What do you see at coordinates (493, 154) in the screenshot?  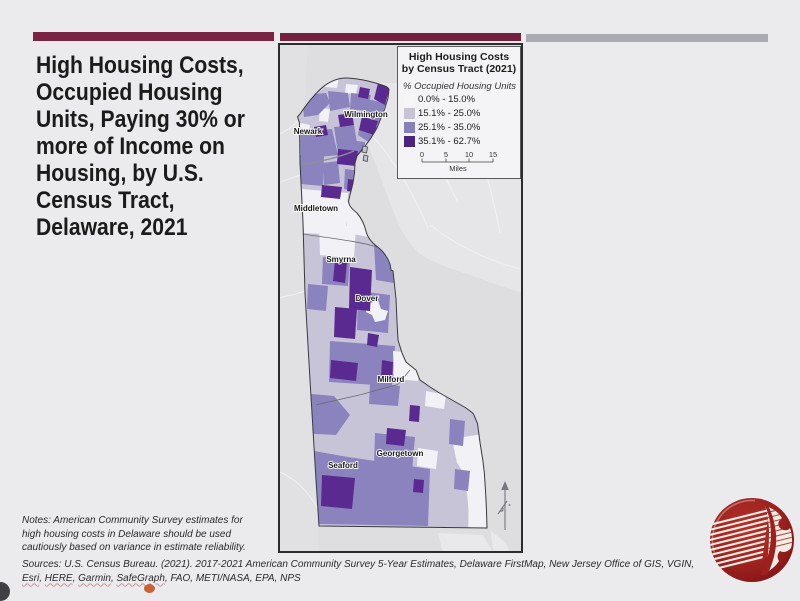 I see `svg-text: 15` at bounding box center [493, 154].